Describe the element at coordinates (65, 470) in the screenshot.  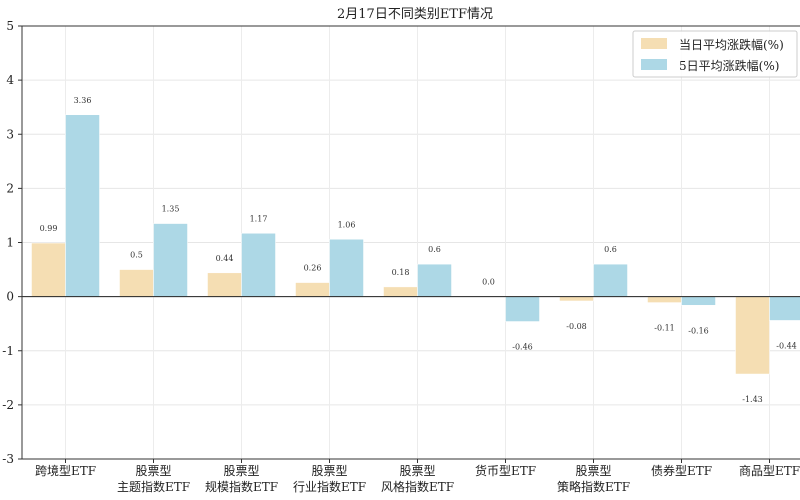
I see `x-tick-label: 跨境型ETF` at that location.